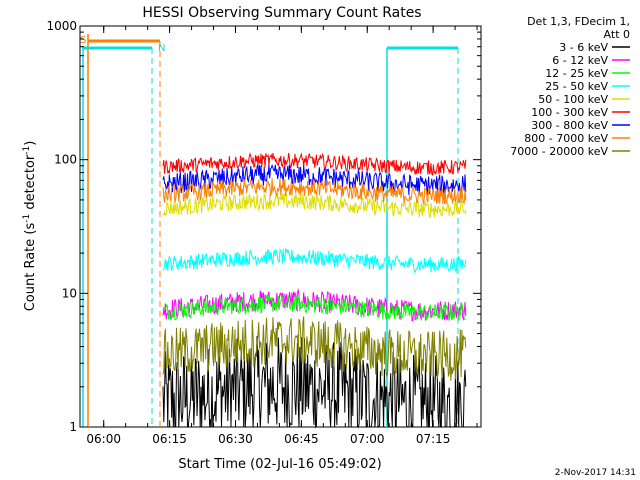 This screenshot has height=480, width=640. Describe the element at coordinates (83, 40) in the screenshot. I see `saa-label: S` at that location.